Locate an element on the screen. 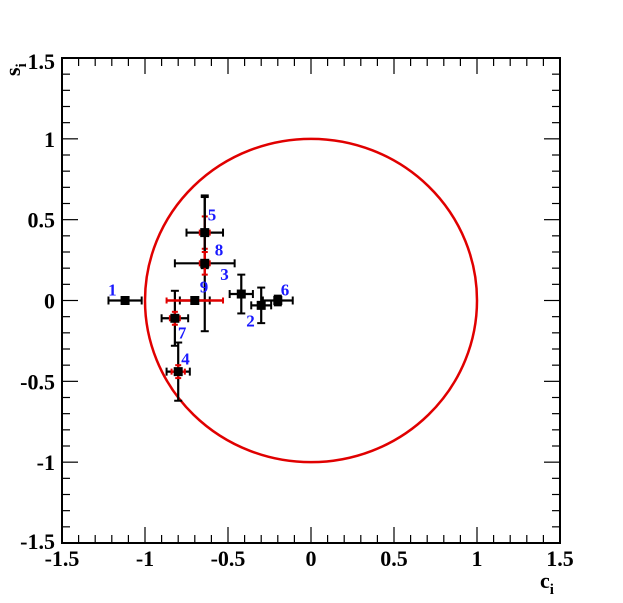 This screenshot has width=623, height=603. y-tick-label: -1.5 is located at coordinates (37, 541).